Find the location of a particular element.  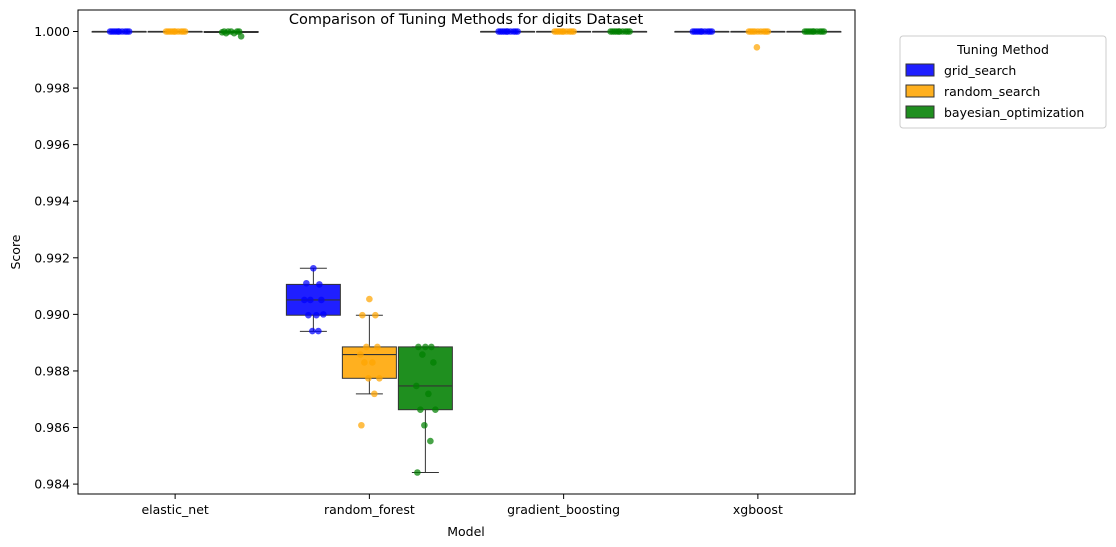

legend-frame is located at coordinates (1003, 82).